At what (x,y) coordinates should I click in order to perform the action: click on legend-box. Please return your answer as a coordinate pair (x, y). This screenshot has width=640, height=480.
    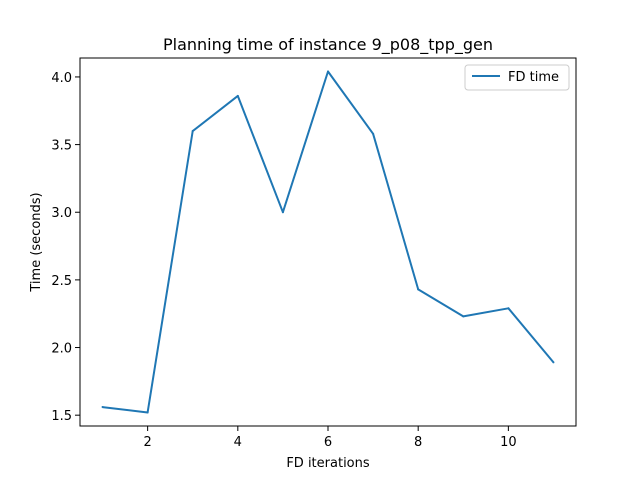
    Looking at the image, I should click on (517, 77).